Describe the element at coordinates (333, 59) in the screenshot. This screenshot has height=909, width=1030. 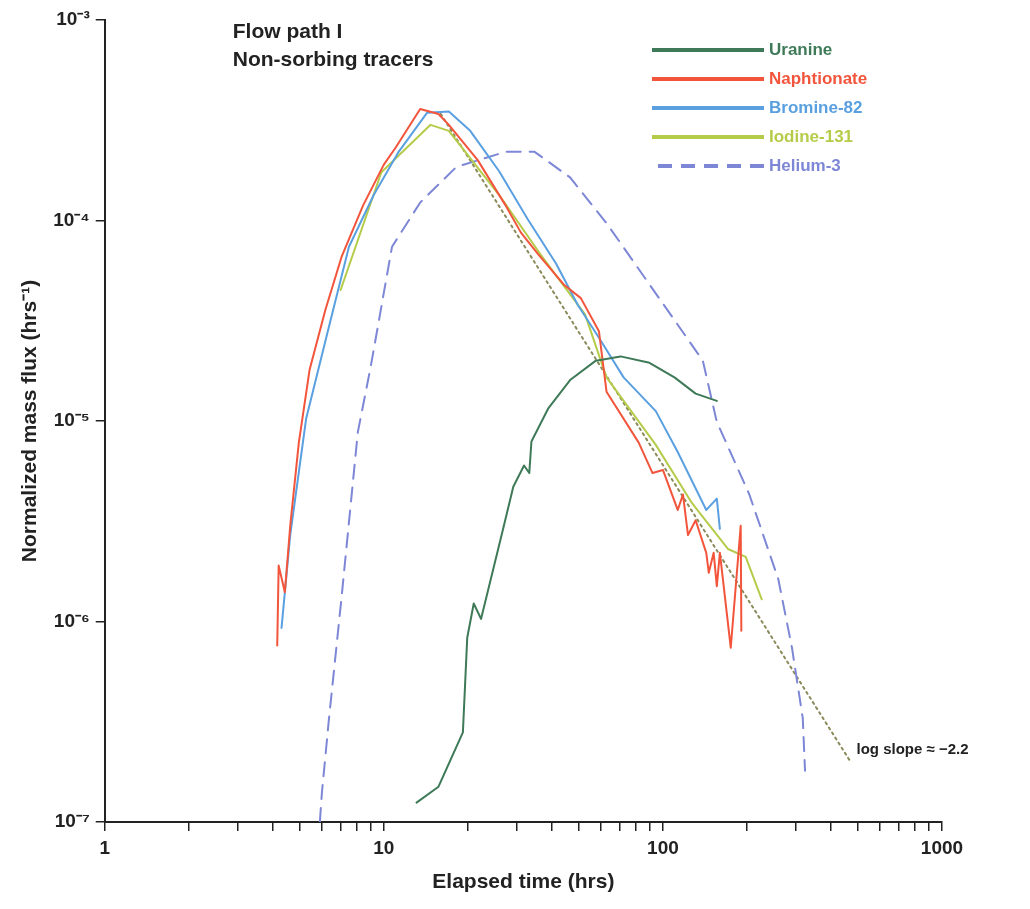
I see `text: Non-sorbing tracers` at that location.